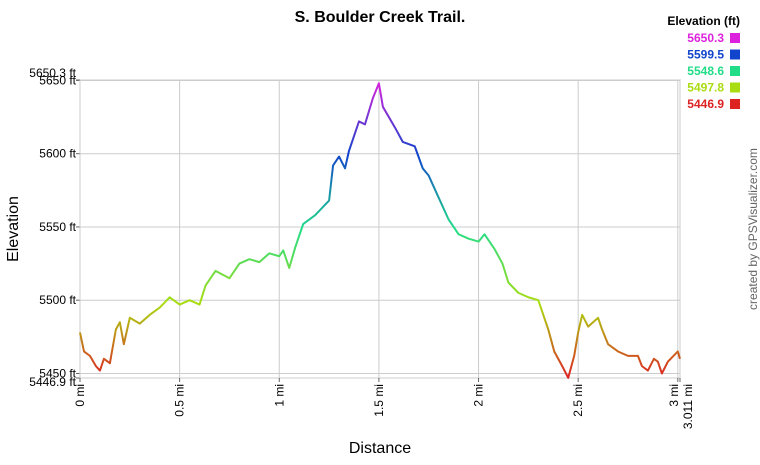  I want to click on legend-label: 5497.8, so click(705, 88).